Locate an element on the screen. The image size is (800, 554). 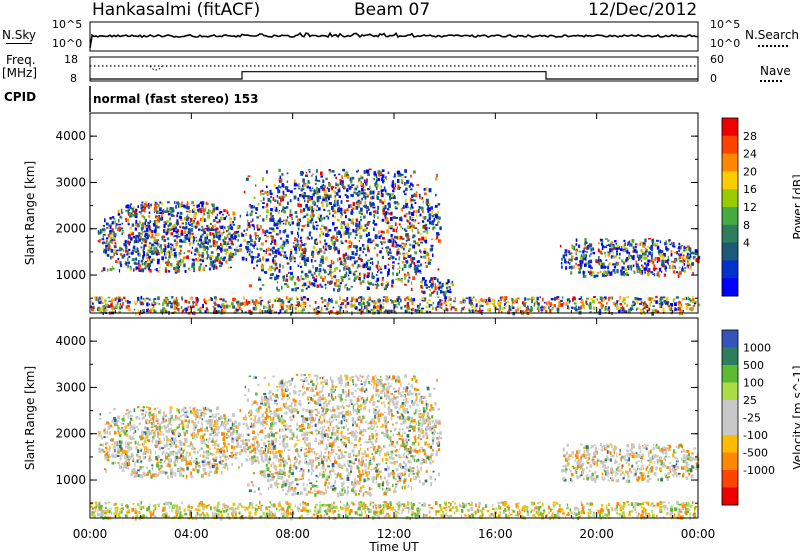
freq-right-tick-high: 60 is located at coordinates (717, 59).